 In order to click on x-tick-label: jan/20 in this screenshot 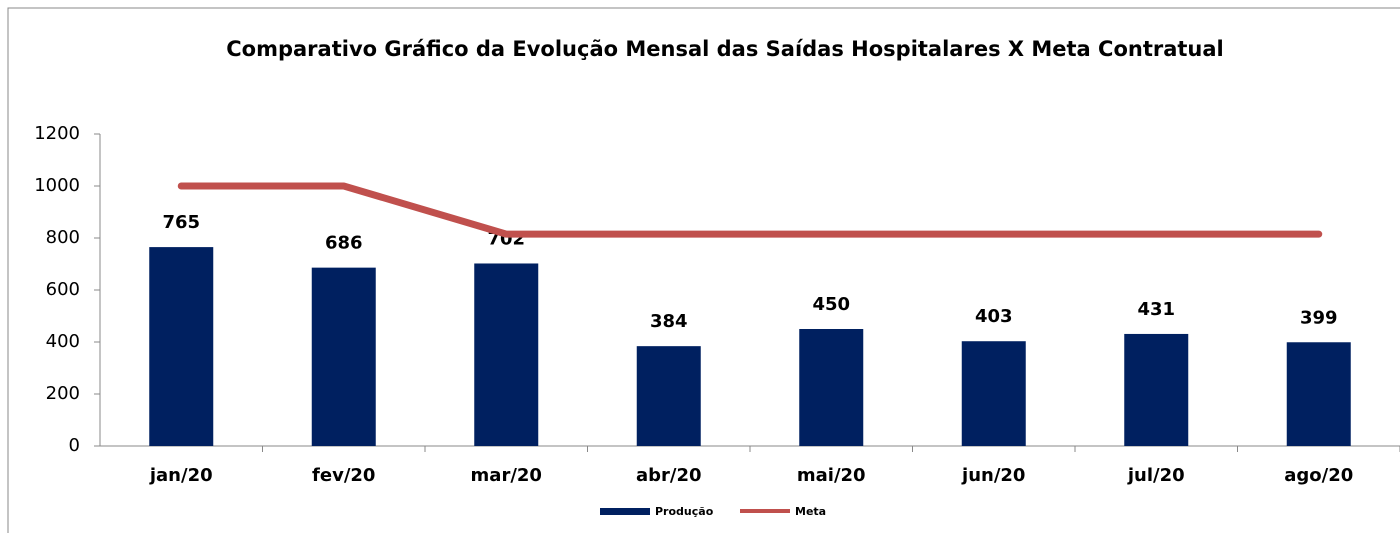, I will do `click(181, 475)`.